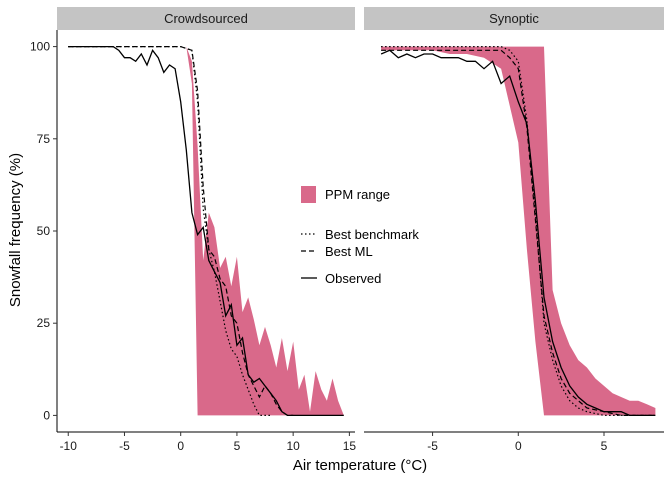  I want to click on x-tick-label-synoptic: -5, so click(432, 446).